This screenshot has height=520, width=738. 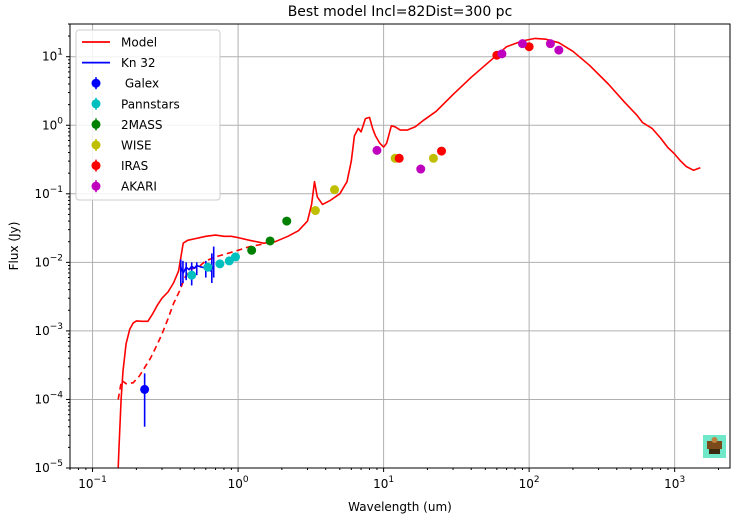 What do you see at coordinates (238, 483) in the screenshot?
I see `x-tick-label: 10⁰` at bounding box center [238, 483].